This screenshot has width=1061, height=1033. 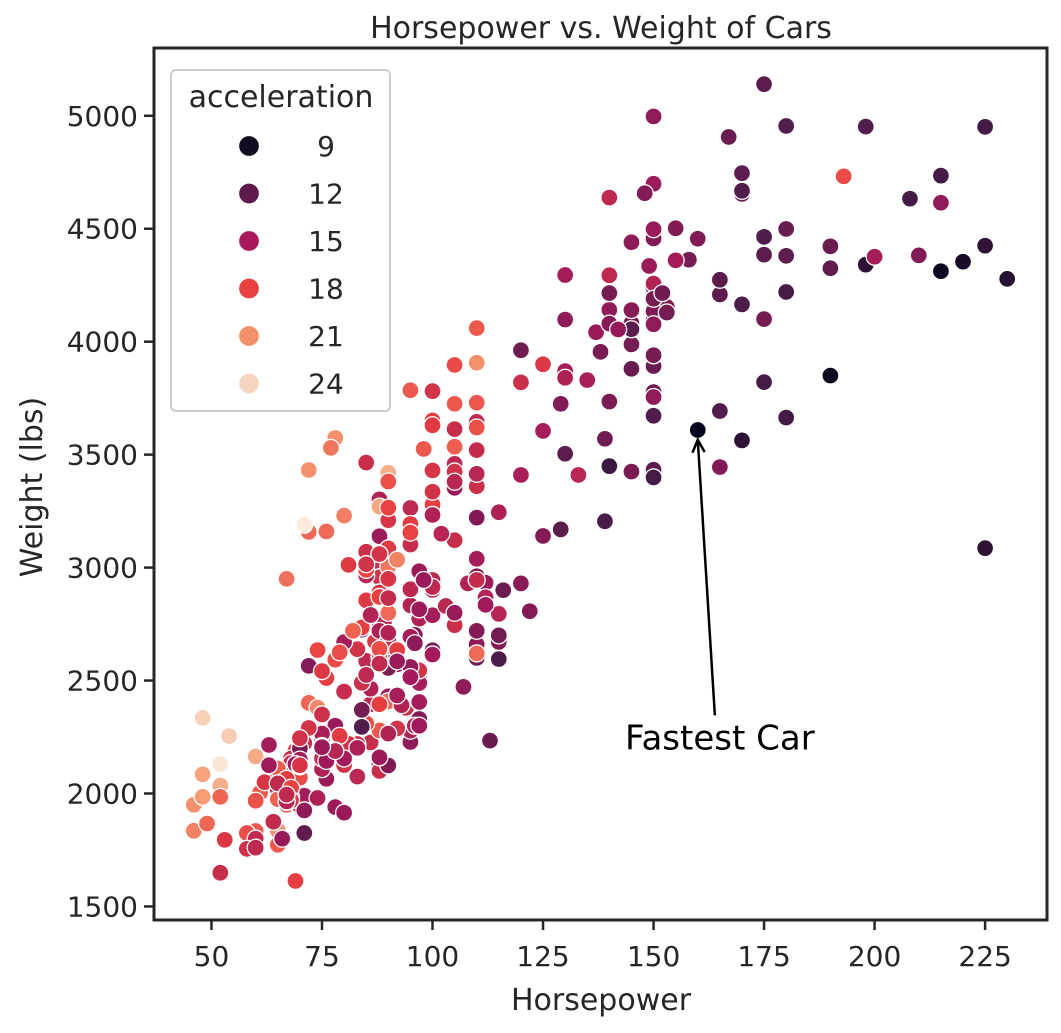 I want to click on y-tick-label: 1500, so click(x=102, y=906).